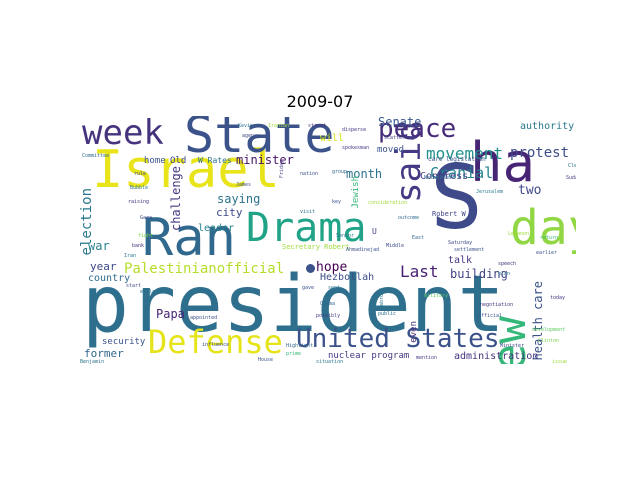  I want to click on word-key: key, so click(337, 202).